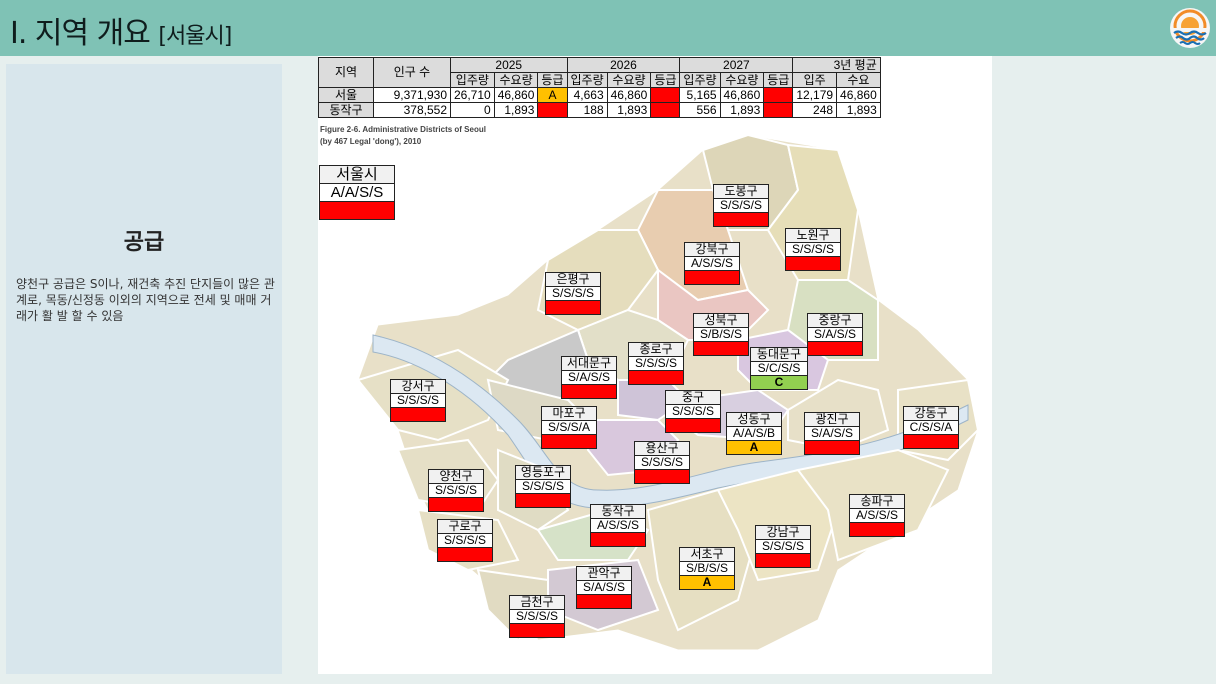  Describe the element at coordinates (618, 525) in the screenshot. I see `district-label-dongjak: 동작구 A/S/S/S S` at that location.